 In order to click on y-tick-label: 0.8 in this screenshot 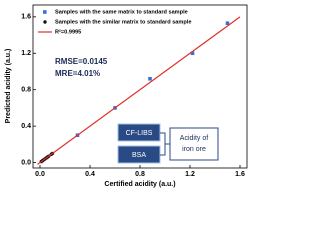, I will do `click(26, 90)`.